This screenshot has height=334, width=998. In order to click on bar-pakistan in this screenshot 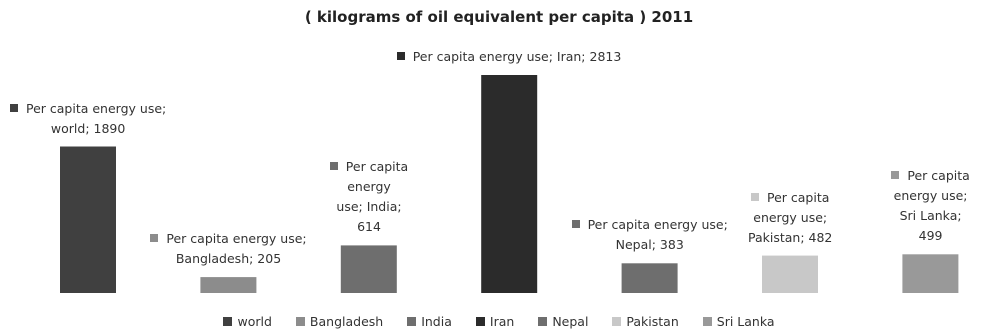, I will do `click(790, 274)`.